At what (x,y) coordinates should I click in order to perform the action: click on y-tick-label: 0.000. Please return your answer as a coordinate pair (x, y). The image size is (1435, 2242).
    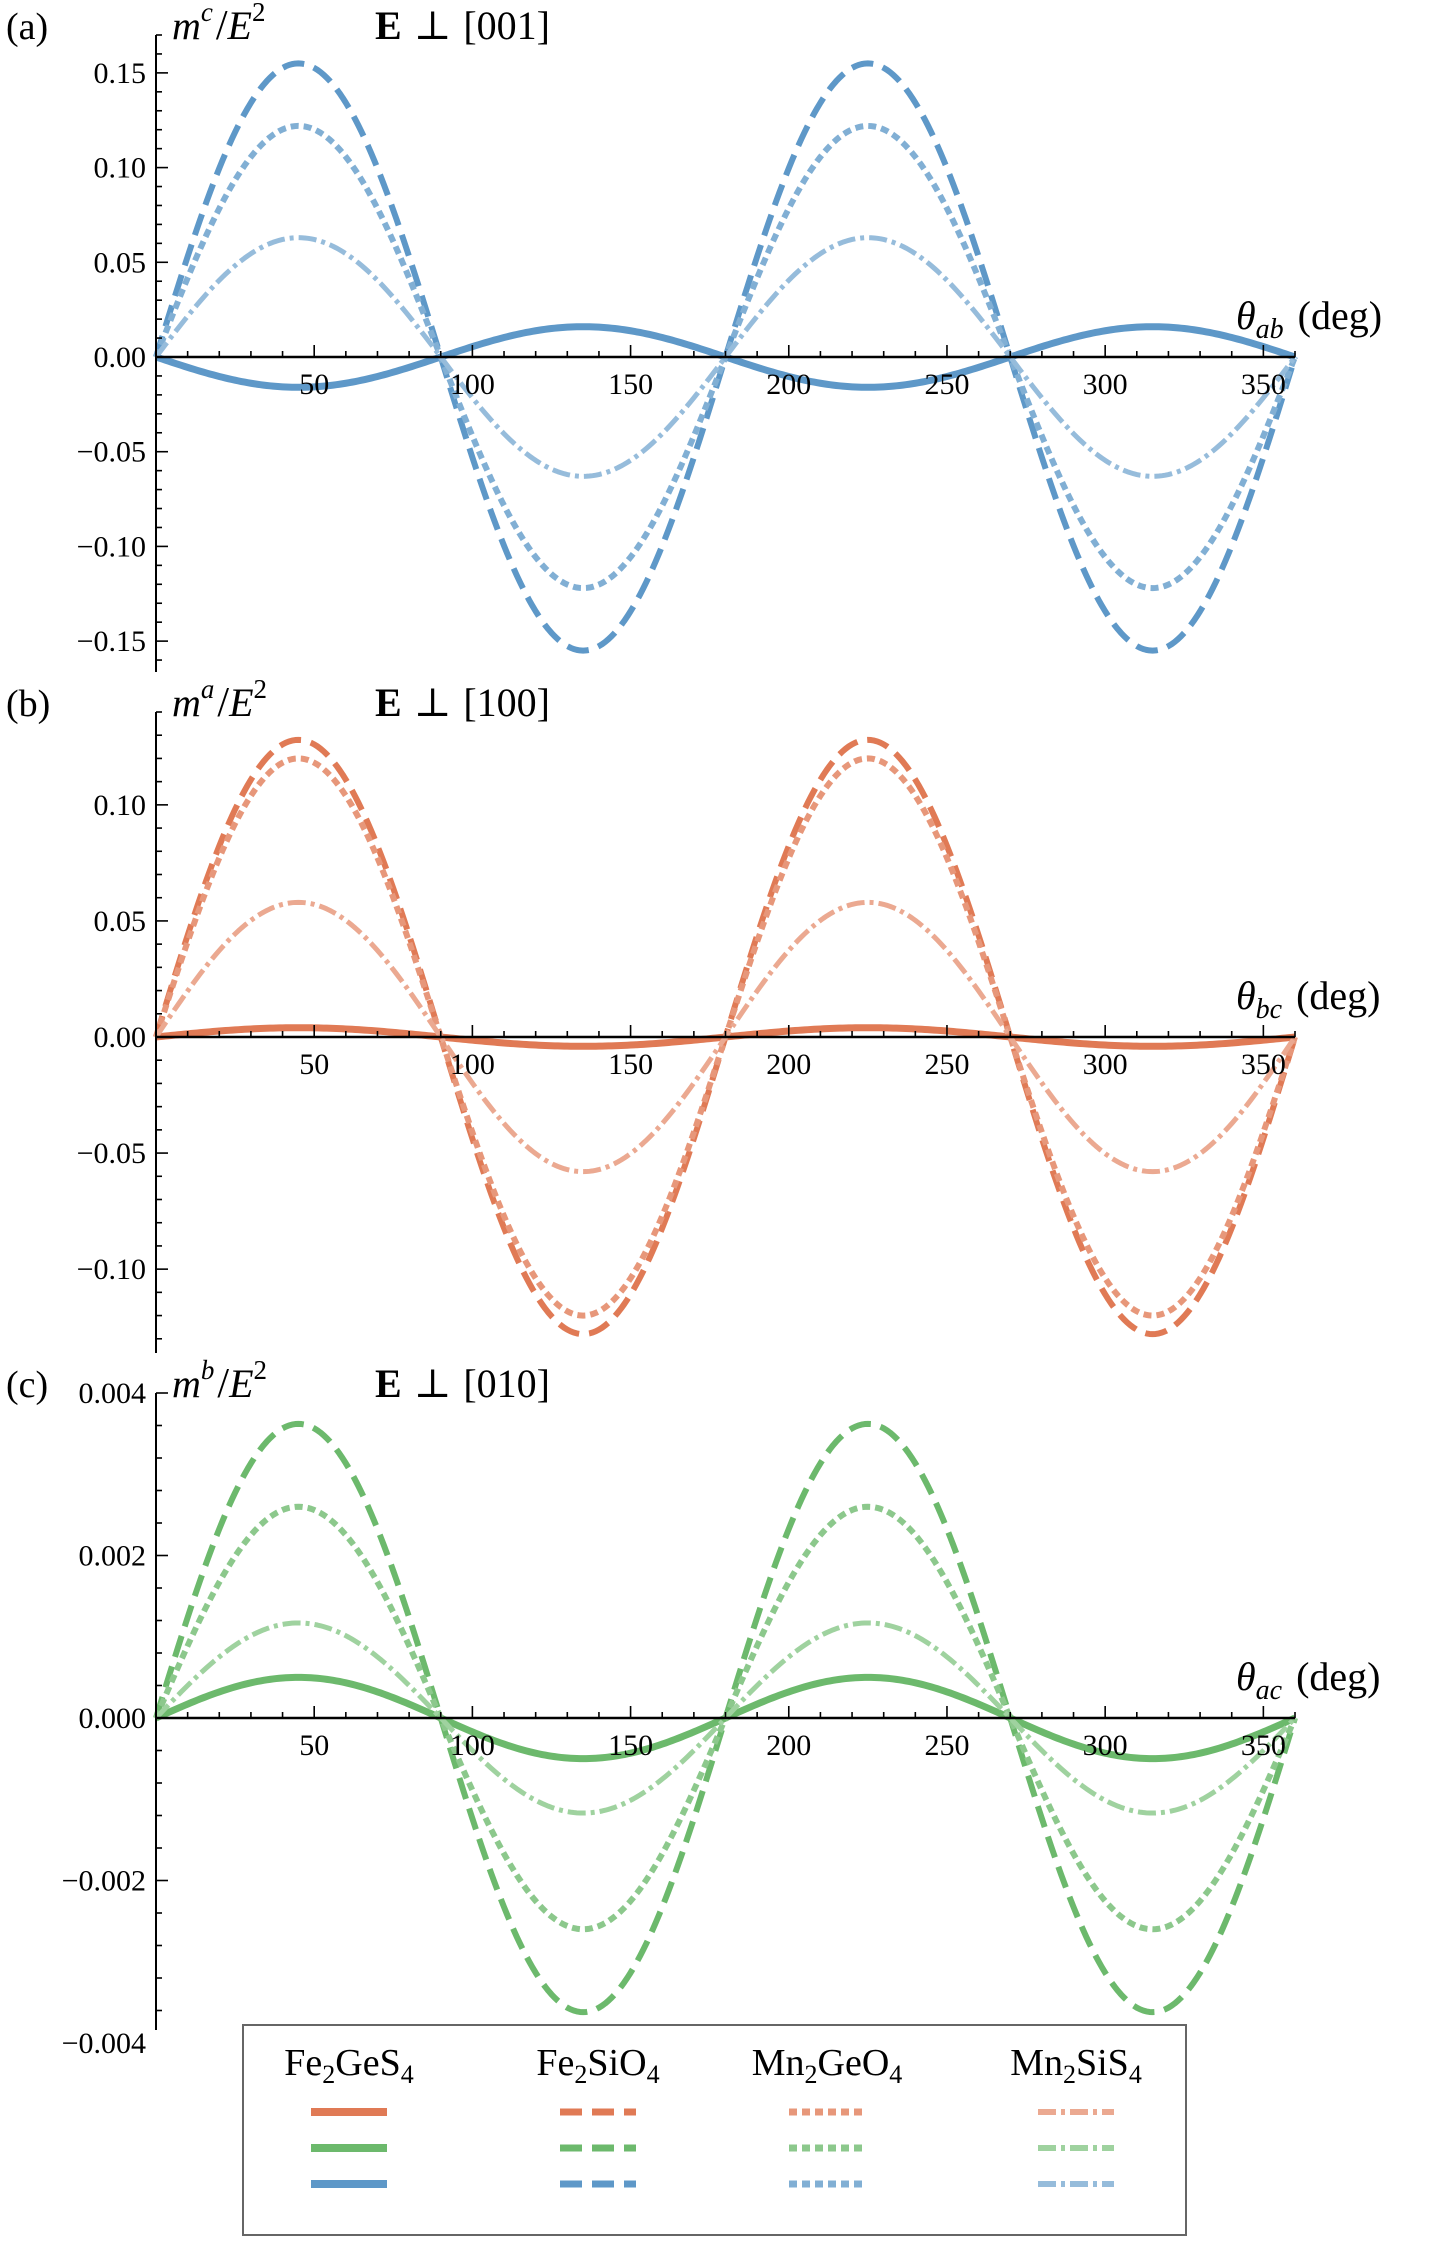
    Looking at the image, I should click on (113, 1718).